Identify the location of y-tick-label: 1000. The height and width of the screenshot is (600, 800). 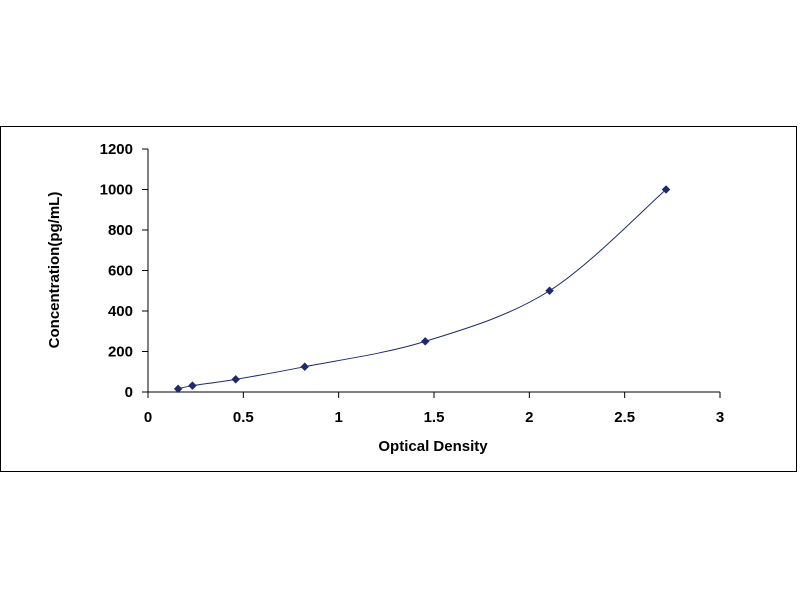
(116, 190).